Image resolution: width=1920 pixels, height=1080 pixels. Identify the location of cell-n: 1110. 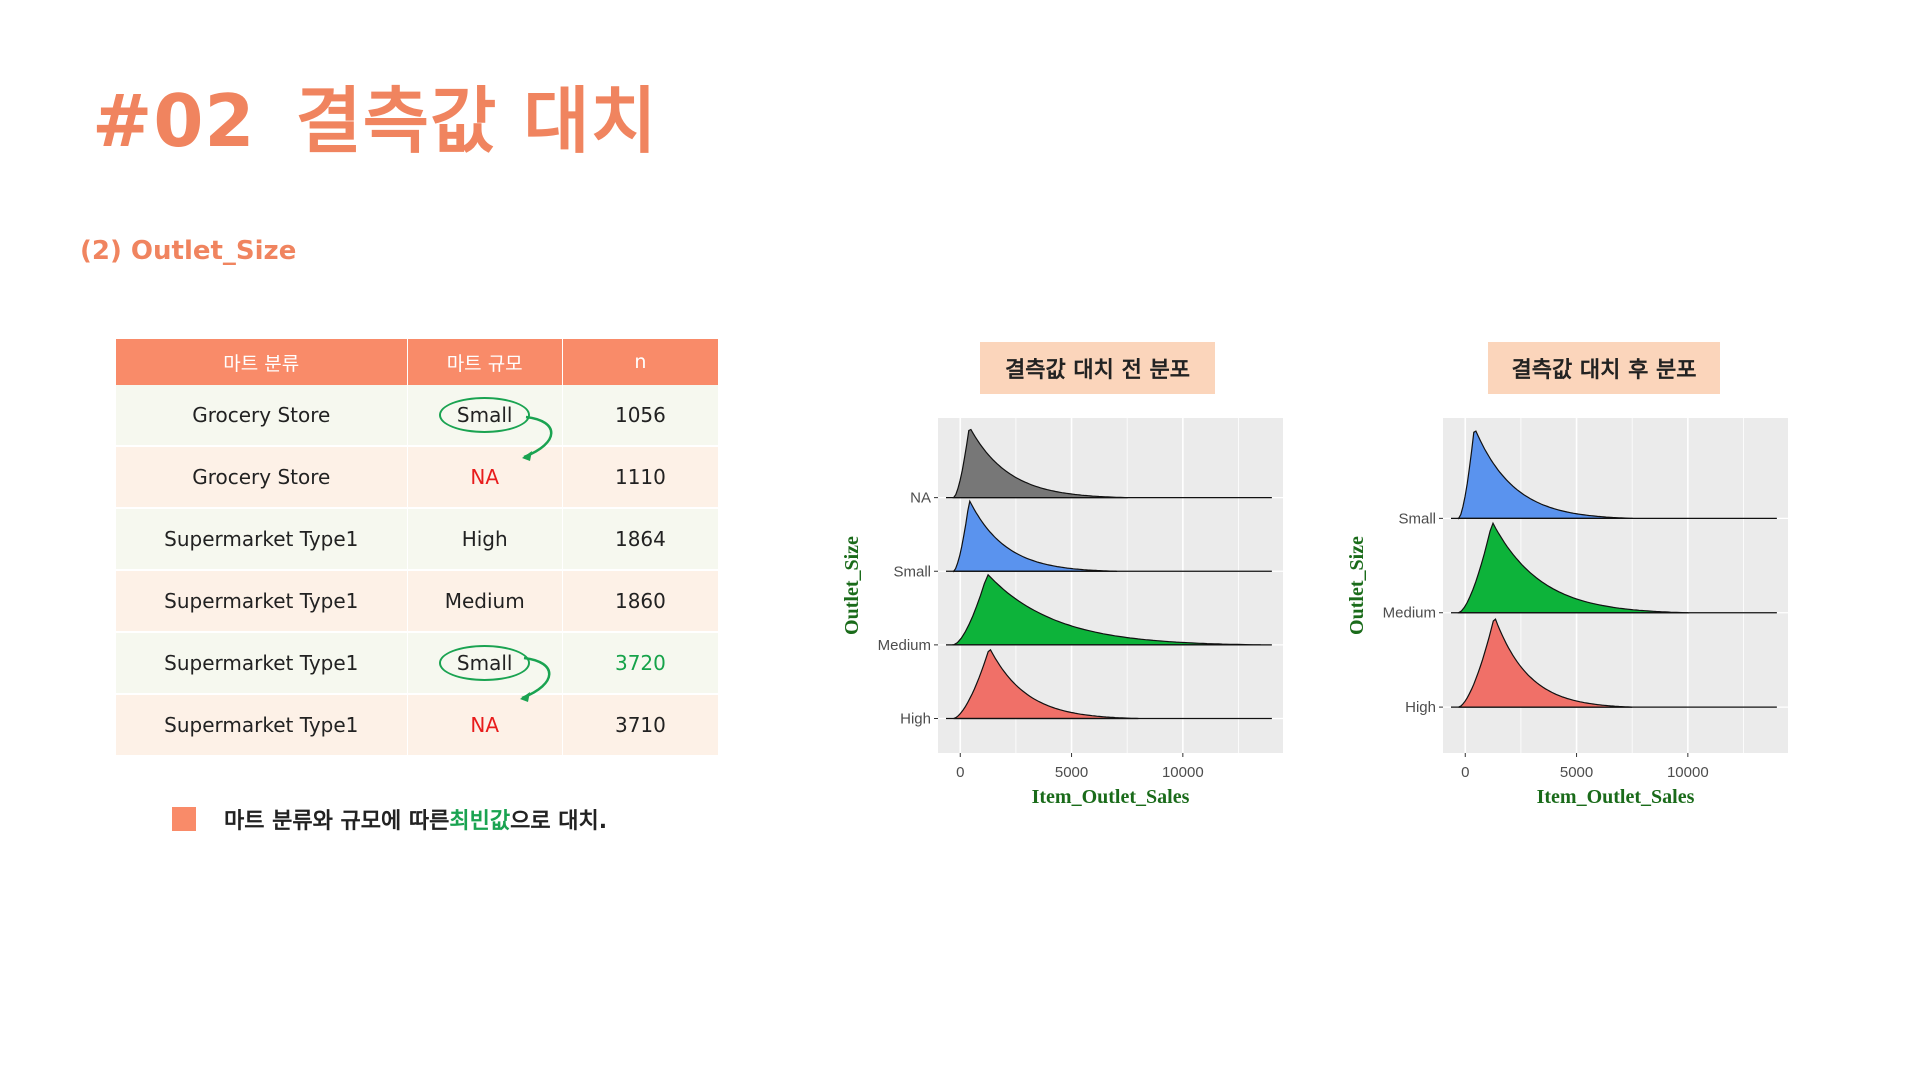
(641, 477).